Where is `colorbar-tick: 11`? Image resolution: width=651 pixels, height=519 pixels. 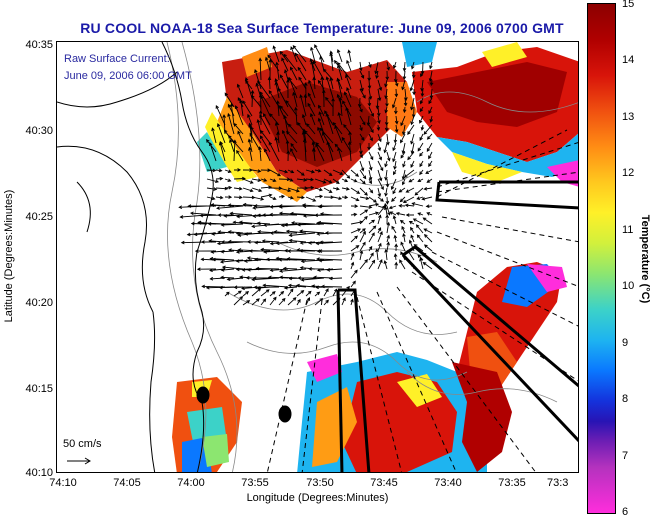 colorbar-tick: 11 is located at coordinates (628, 230).